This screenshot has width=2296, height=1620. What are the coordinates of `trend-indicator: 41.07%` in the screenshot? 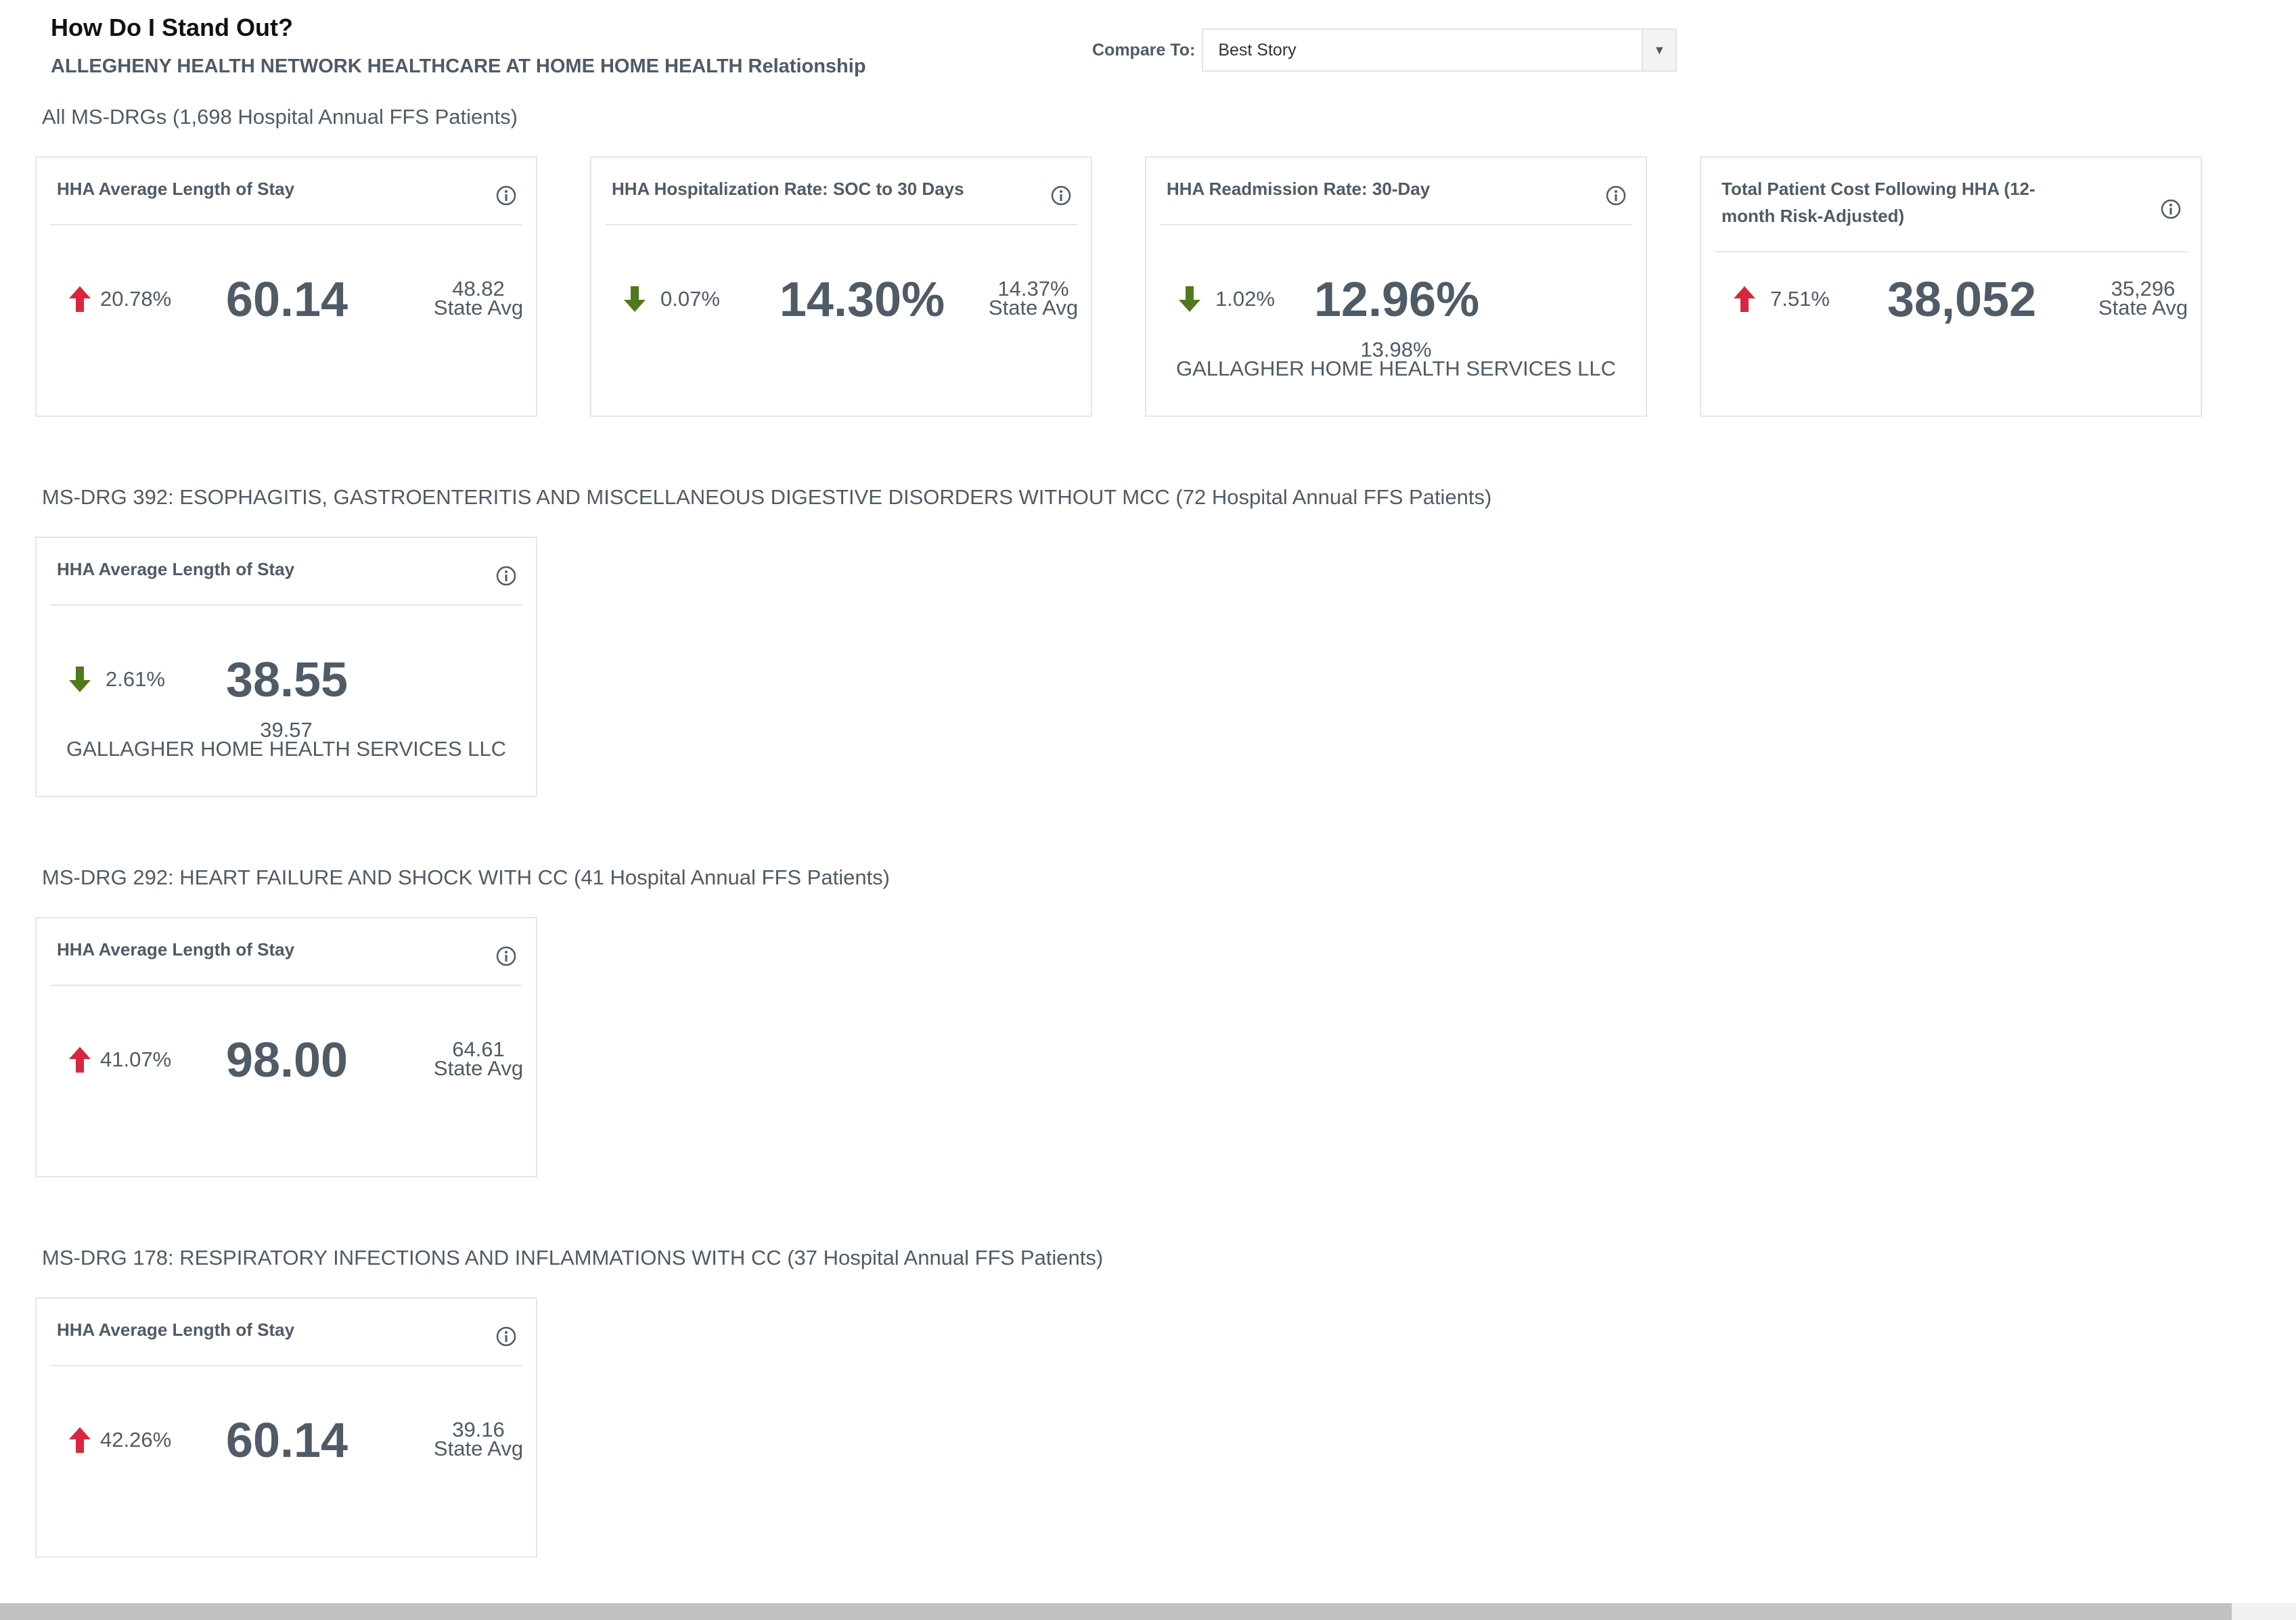 It's located at (119, 1059).